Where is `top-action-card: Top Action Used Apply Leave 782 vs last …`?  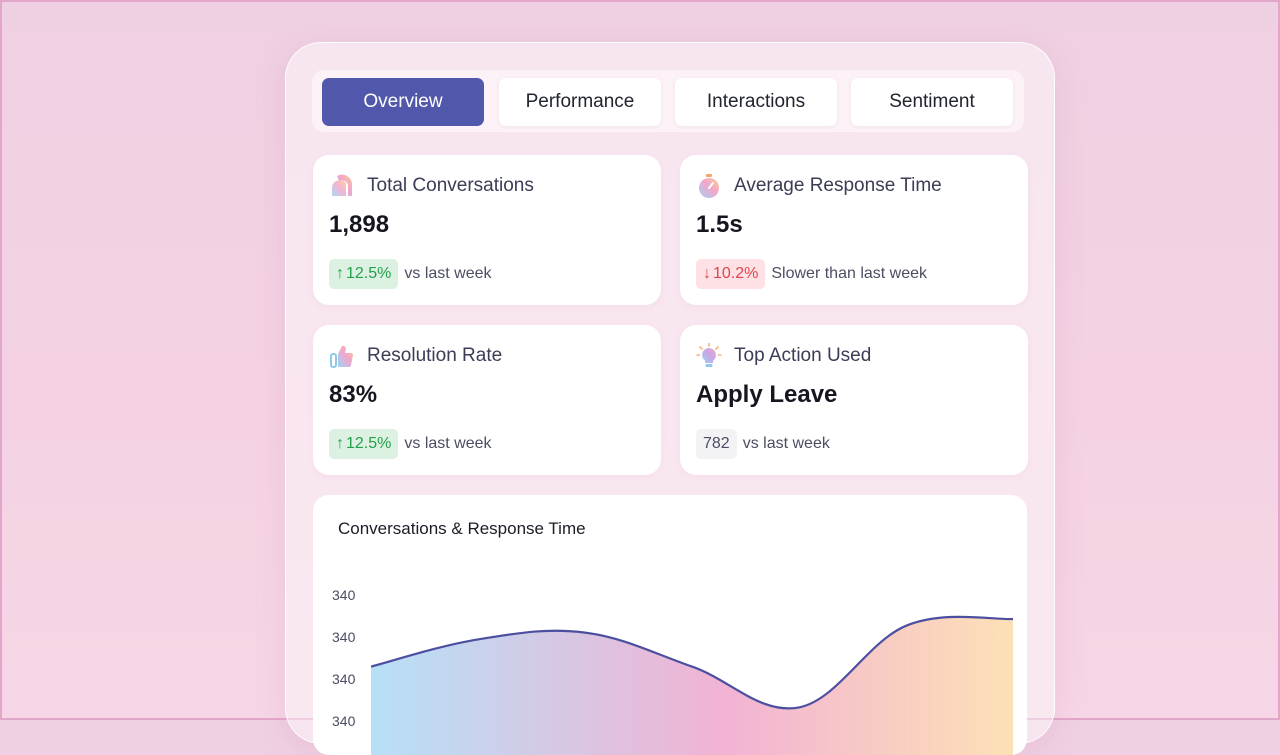 top-action-card: Top Action Used Apply Leave 782 vs last … is located at coordinates (854, 400).